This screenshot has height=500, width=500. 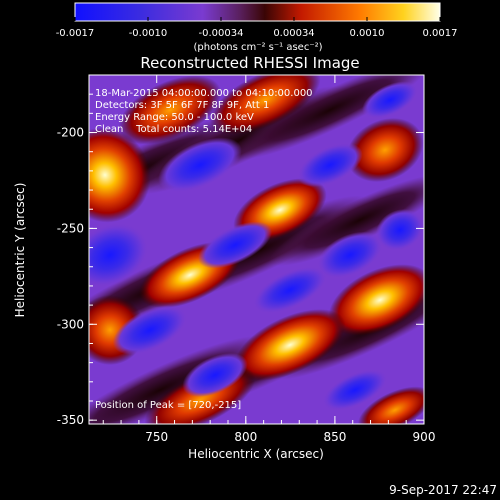 I want to click on info-time-range: 18-Mar-2015 04:00:00.000 to 04:10:00.000, so click(x=204, y=93).